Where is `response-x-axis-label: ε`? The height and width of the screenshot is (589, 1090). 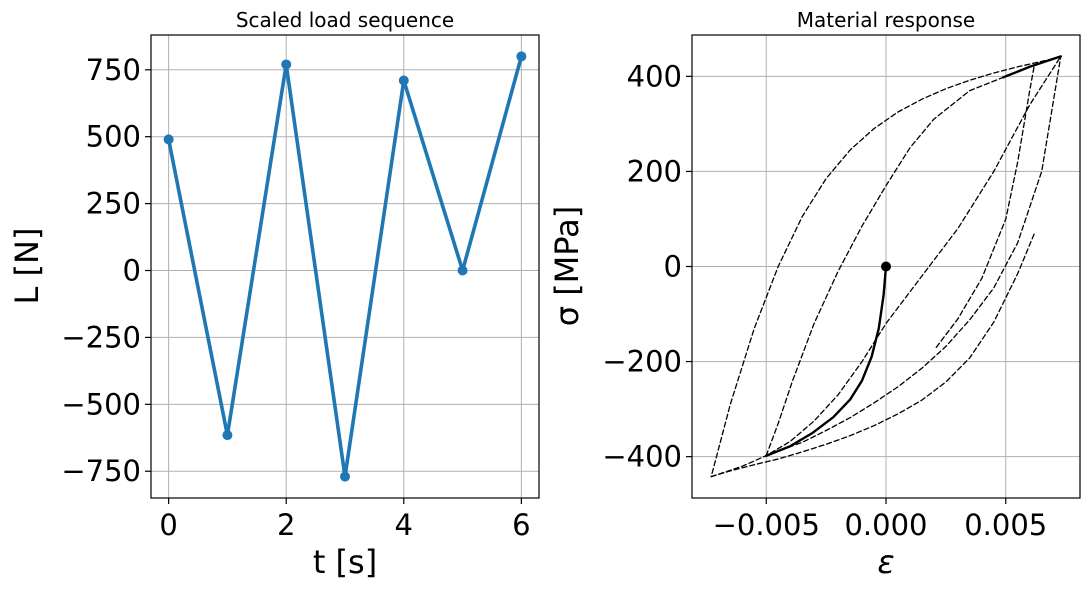 response-x-axis-label: ε is located at coordinates (885, 562).